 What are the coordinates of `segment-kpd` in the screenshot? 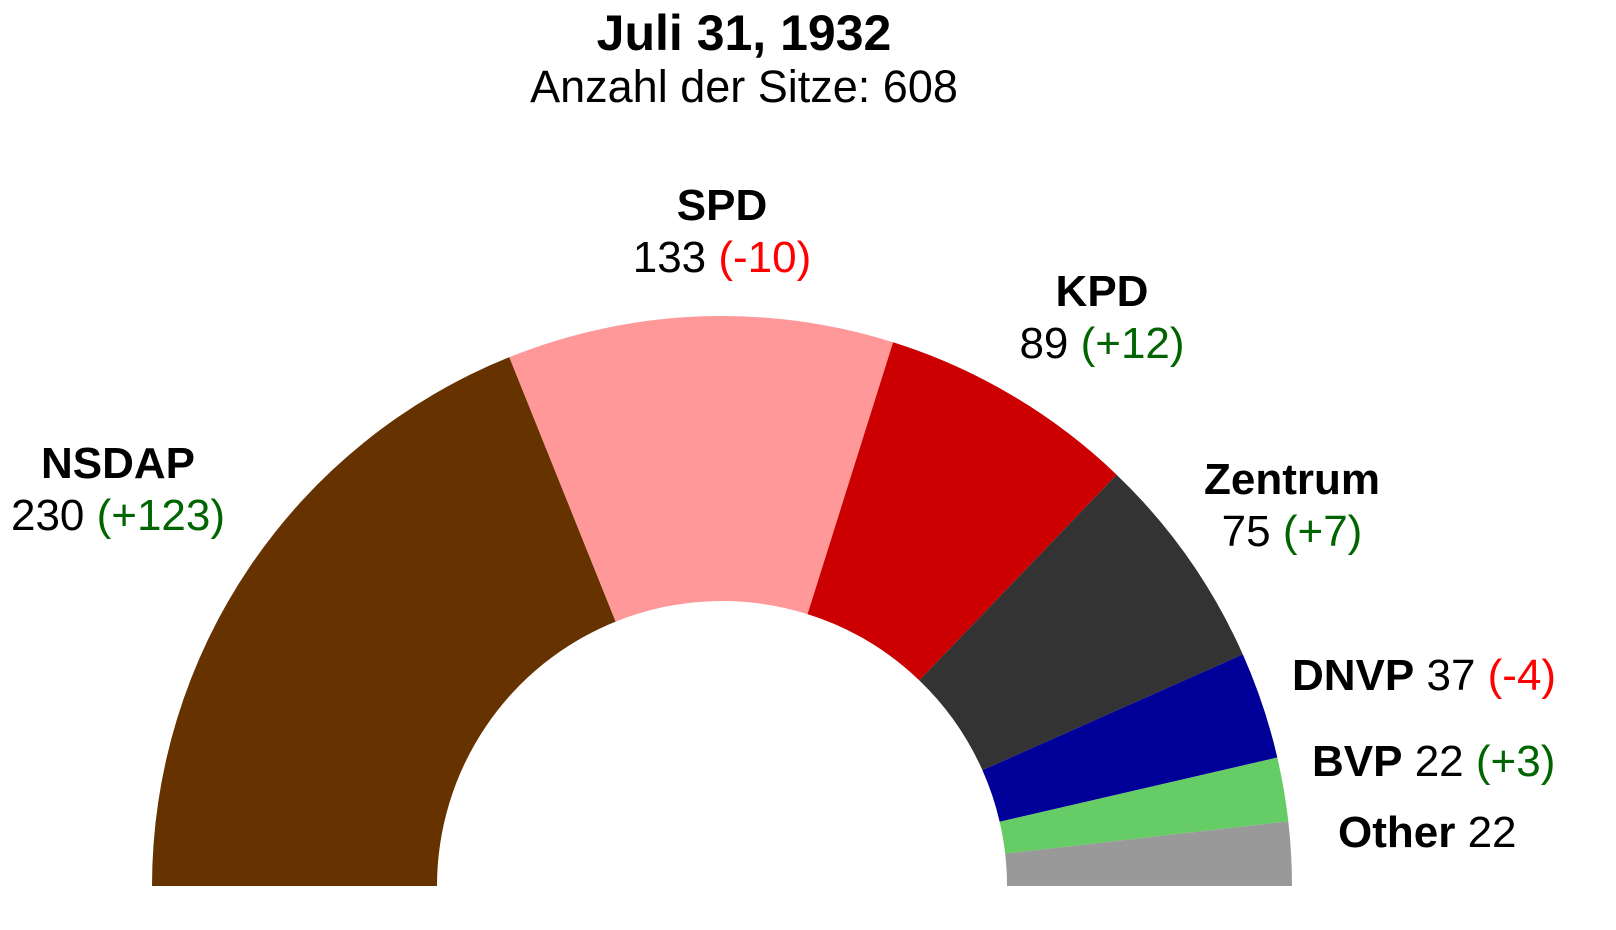 It's located at (962, 511).